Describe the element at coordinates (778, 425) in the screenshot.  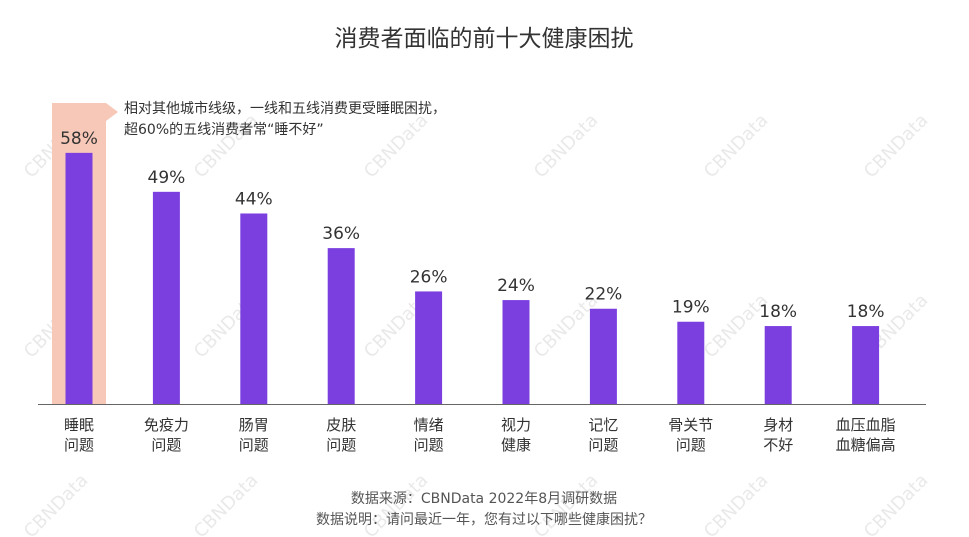
I see `category-label-8-0: 身材` at that location.